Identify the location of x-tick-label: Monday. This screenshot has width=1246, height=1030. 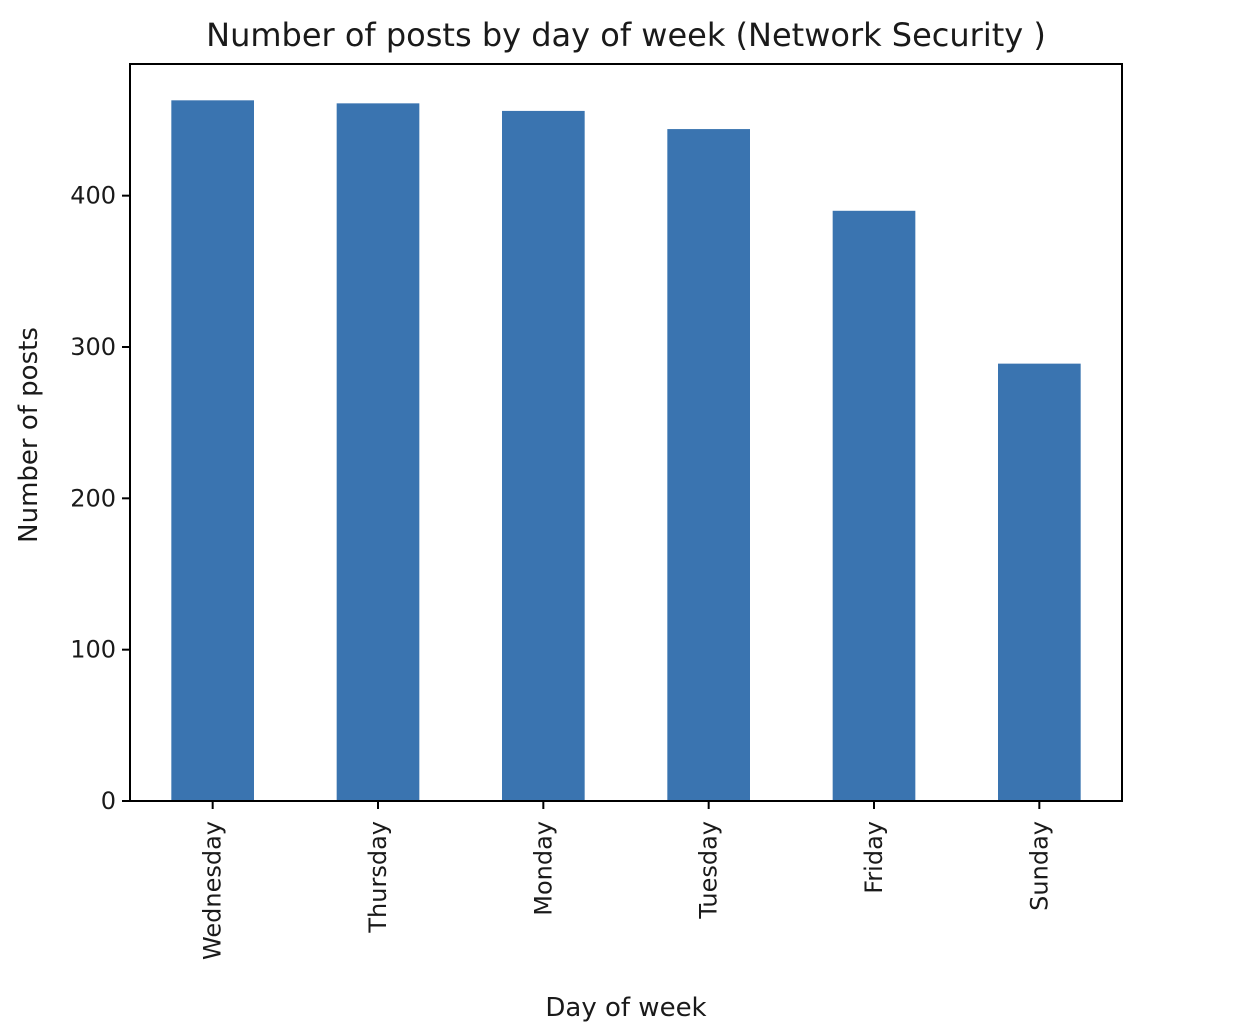
(543, 868).